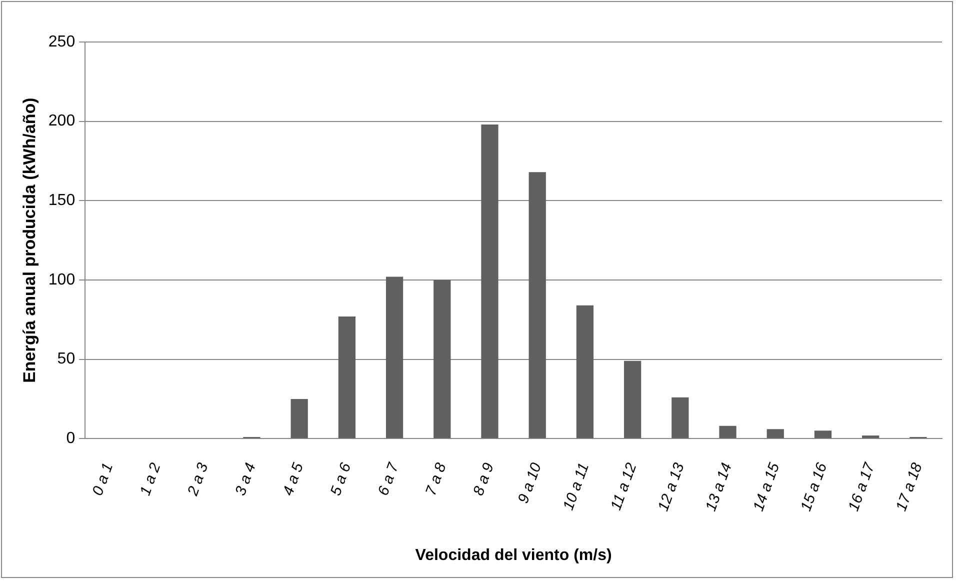 This screenshot has width=956, height=581. Describe the element at coordinates (150, 479) in the screenshot. I see `x-tick-label: 1 a 2` at that location.